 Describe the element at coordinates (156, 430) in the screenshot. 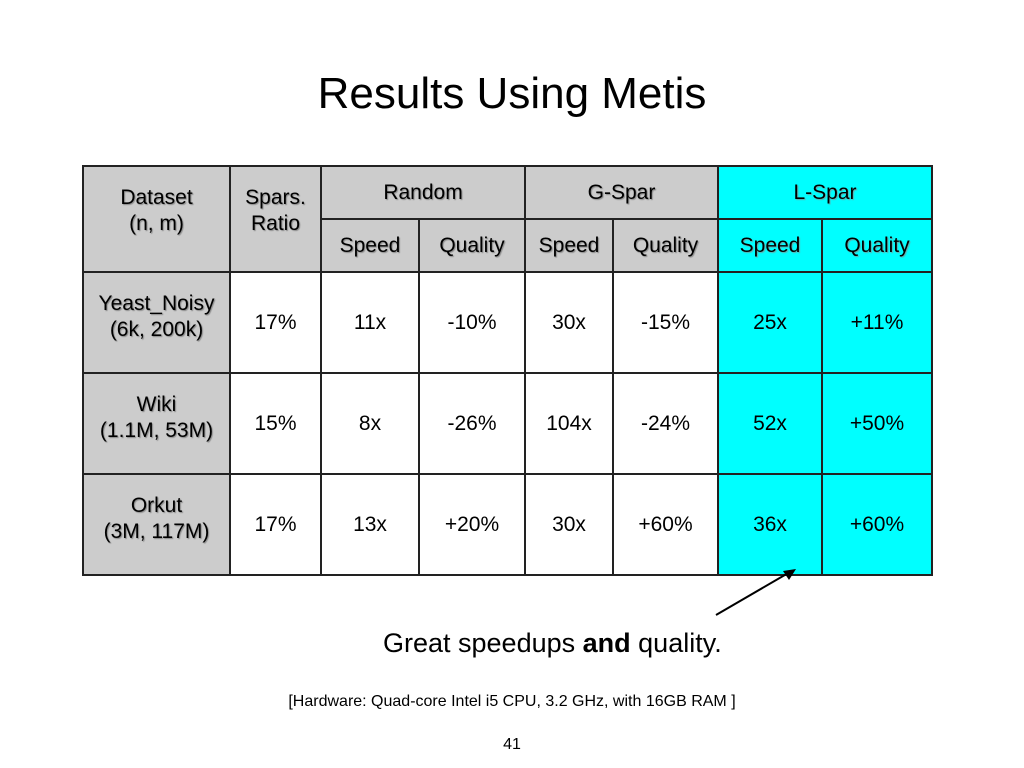

I see `dataset-size: (1.1M, 53M)` at that location.